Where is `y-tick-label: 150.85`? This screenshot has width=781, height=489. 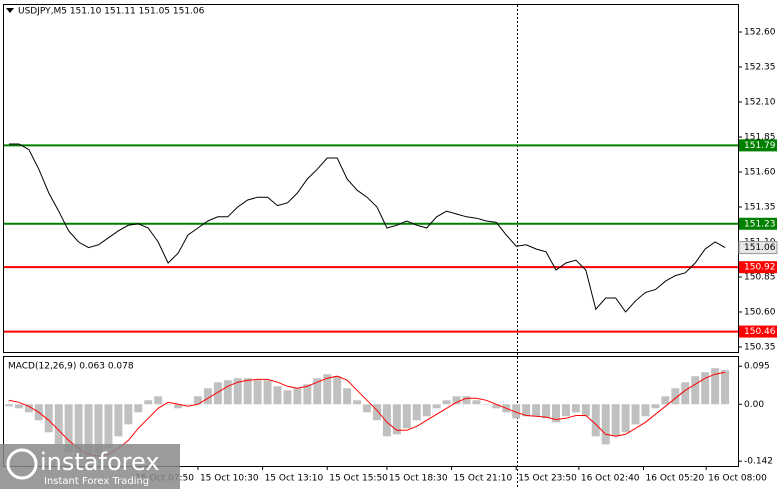
y-tick-label: 150.85 is located at coordinates (760, 277).